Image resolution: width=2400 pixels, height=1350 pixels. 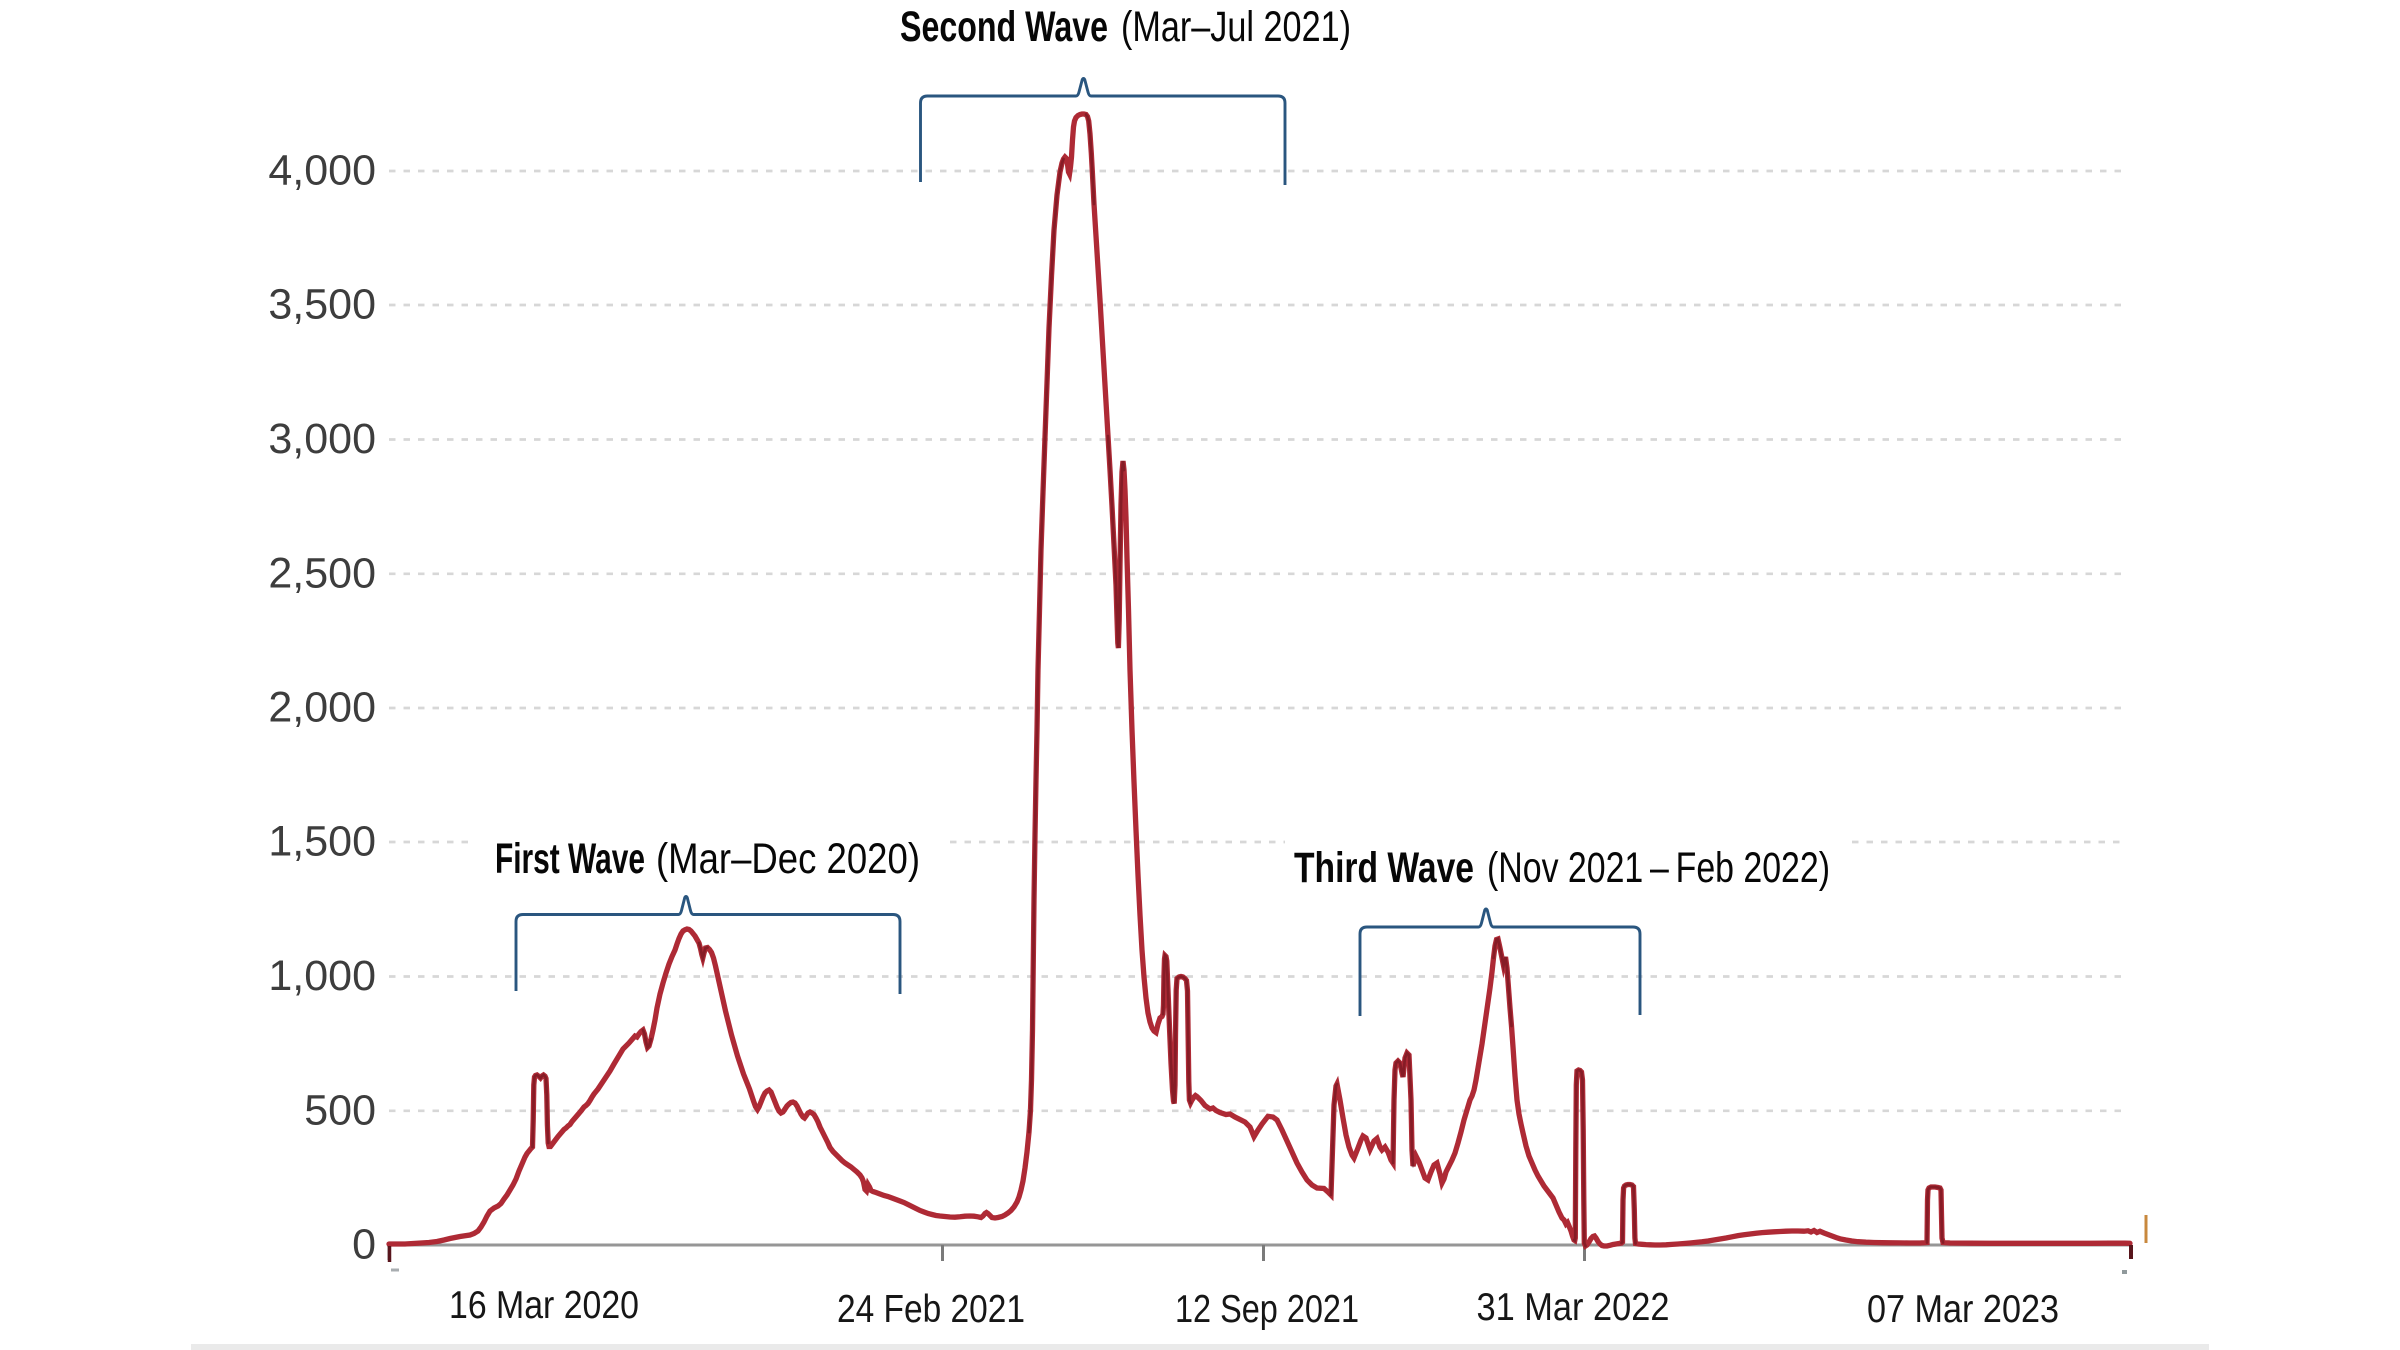 I want to click on svg-text: 12 Sep 2021, so click(x=1267, y=1309).